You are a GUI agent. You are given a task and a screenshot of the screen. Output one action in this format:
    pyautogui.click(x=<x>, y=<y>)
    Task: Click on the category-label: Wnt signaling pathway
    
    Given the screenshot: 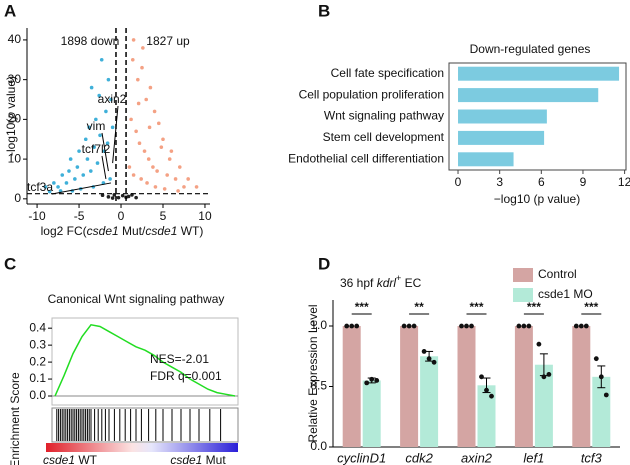 What is the action you would take?
    pyautogui.click(x=384, y=116)
    